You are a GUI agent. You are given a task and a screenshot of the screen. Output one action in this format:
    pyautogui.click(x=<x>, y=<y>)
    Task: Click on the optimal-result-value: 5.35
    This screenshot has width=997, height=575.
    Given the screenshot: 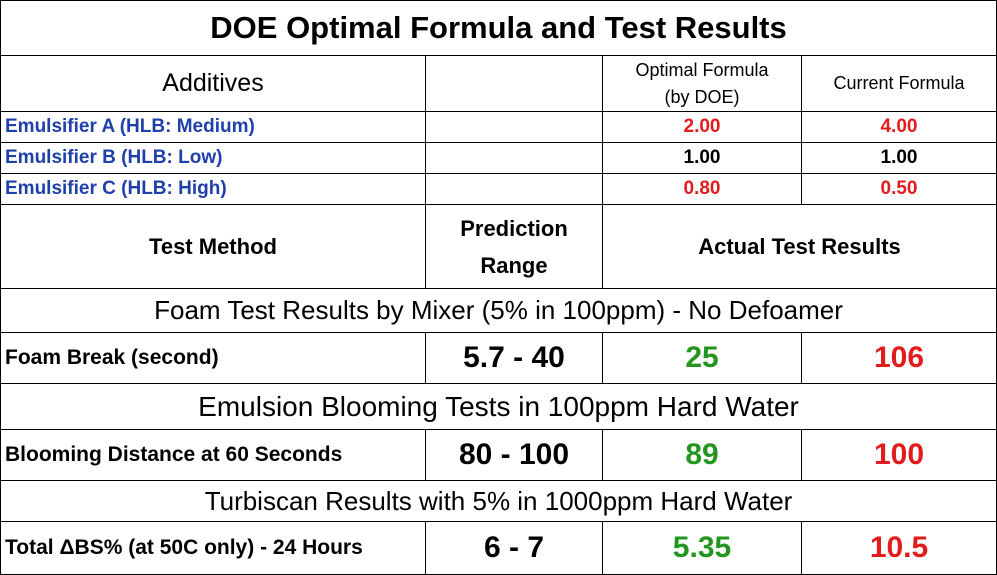 What is the action you would take?
    pyautogui.click(x=702, y=548)
    